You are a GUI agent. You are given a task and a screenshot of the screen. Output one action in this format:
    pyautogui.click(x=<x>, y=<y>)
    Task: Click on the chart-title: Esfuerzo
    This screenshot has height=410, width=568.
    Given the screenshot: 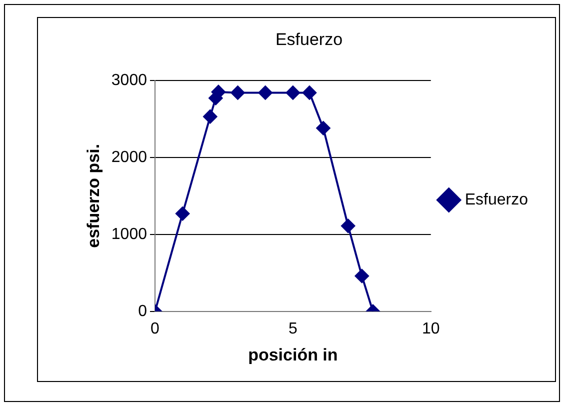 What is the action you would take?
    pyautogui.click(x=309, y=39)
    